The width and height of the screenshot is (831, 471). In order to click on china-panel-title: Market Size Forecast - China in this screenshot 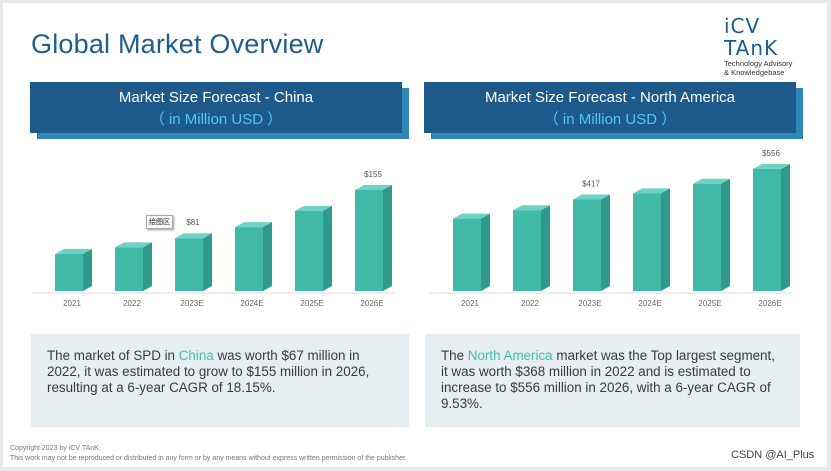, I will do `click(216, 97)`.